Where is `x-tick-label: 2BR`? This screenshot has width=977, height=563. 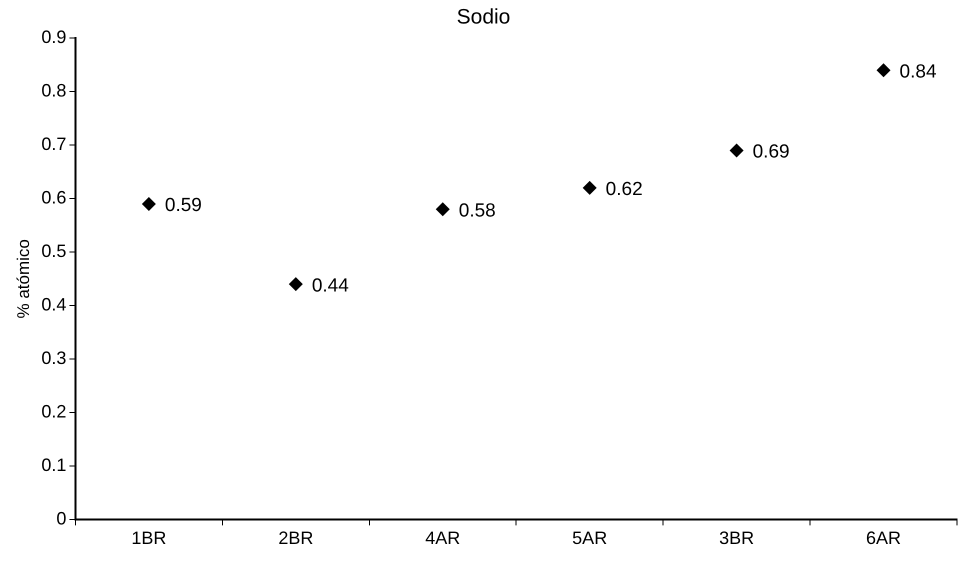
x-tick-label: 2BR is located at coordinates (296, 538).